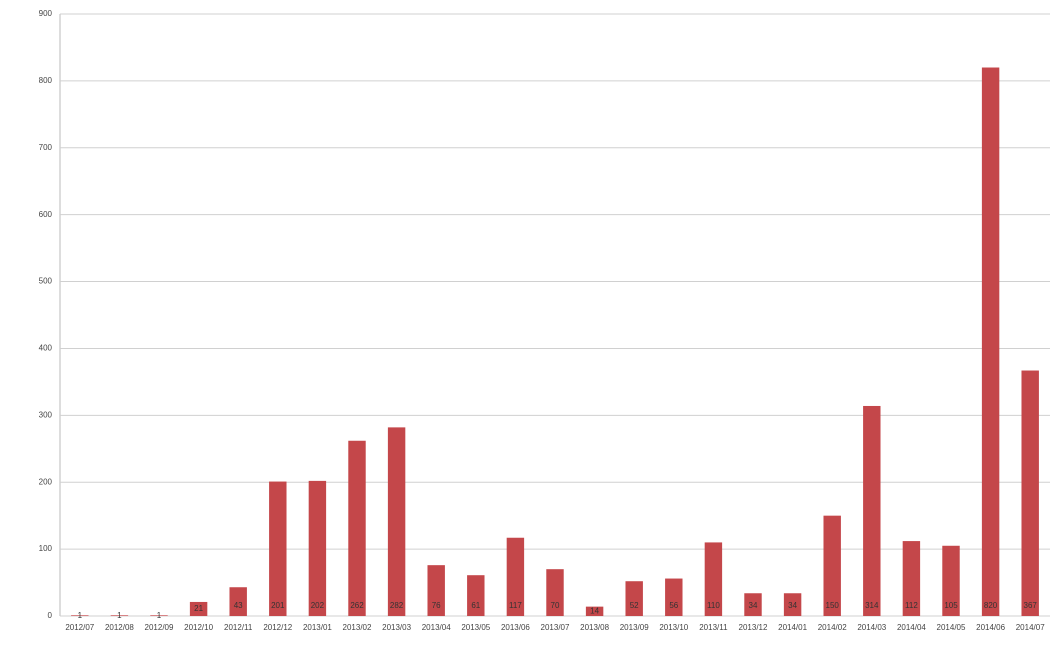 The height and width of the screenshot is (648, 1054). I want to click on value-label: 105, so click(951, 605).